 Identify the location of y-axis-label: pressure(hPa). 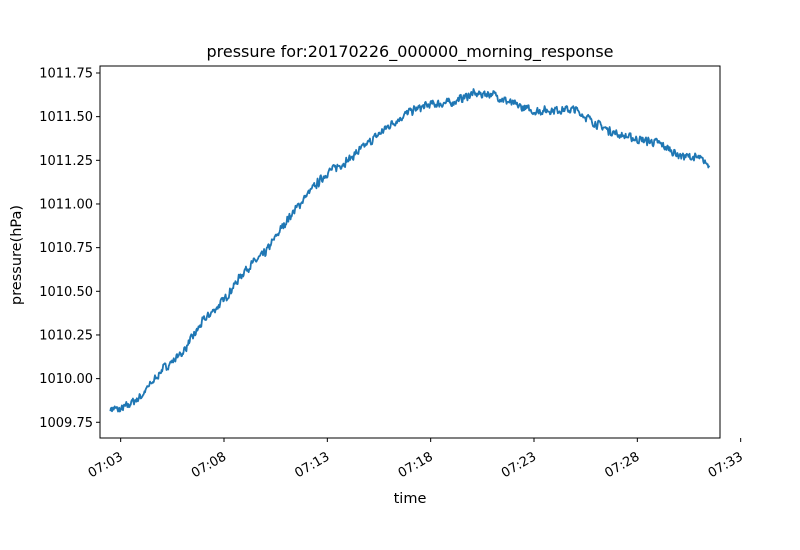
(17, 255).